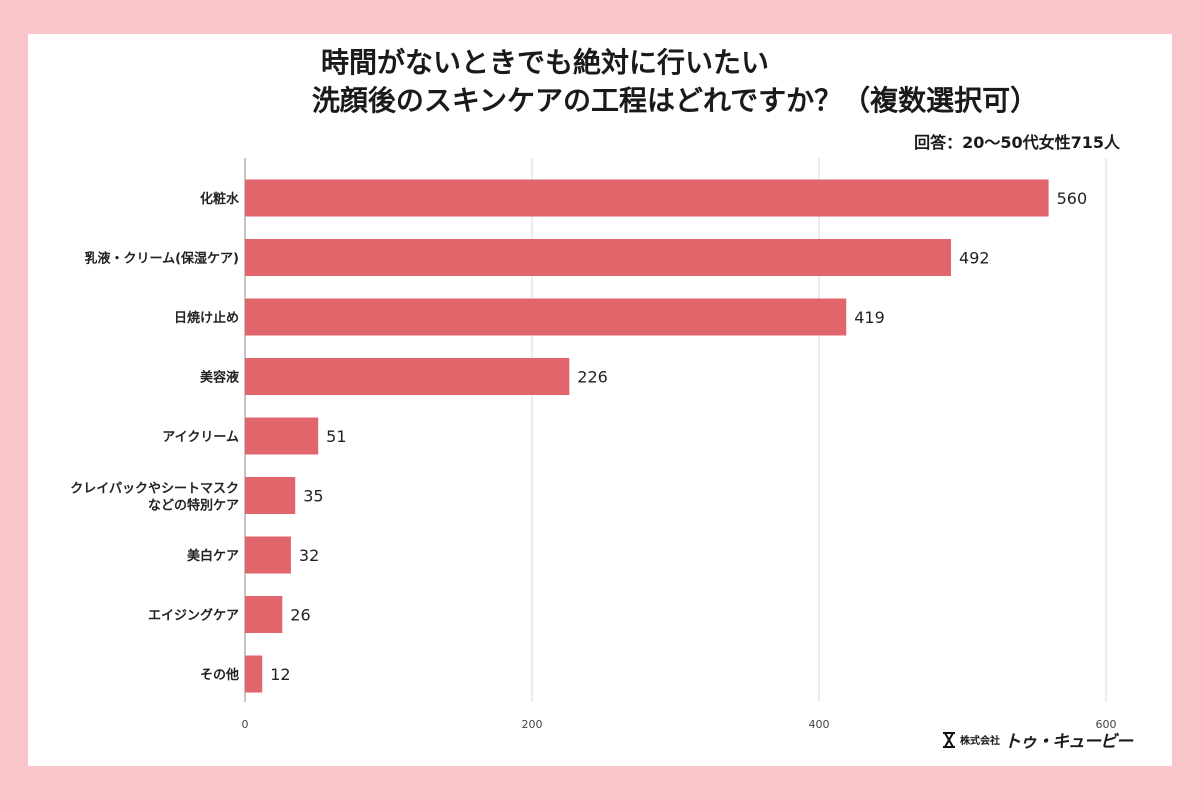 The image size is (1200, 800). I want to click on category-label: エイジングケア, so click(193, 616).